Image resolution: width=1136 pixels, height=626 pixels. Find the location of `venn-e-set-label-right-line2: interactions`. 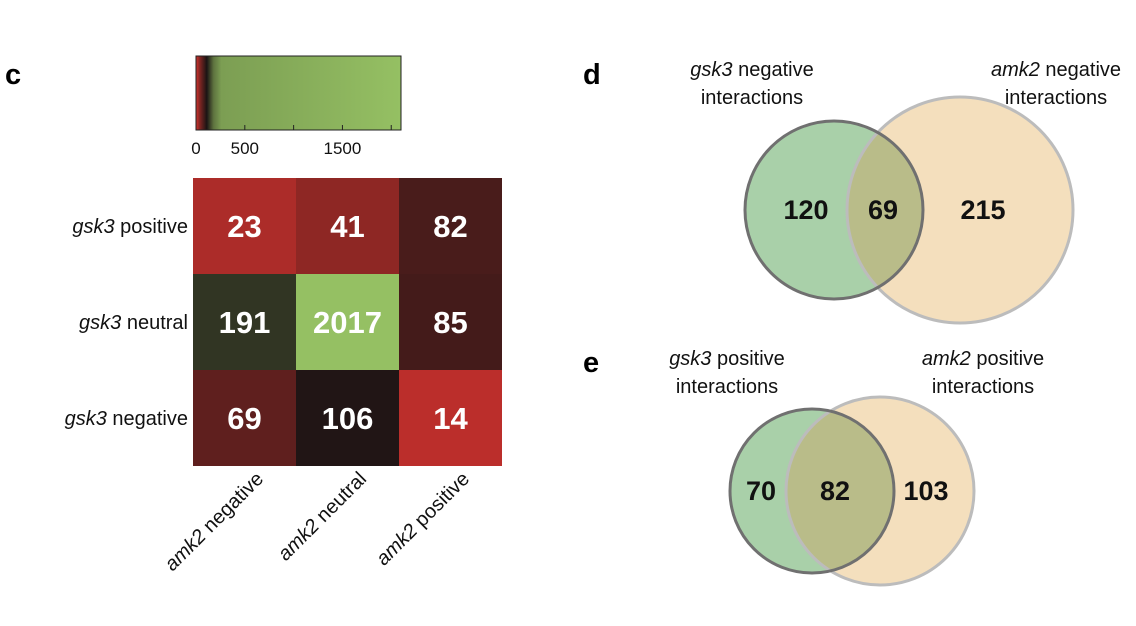

venn-e-set-label-right-line2: interactions is located at coordinates (983, 387).